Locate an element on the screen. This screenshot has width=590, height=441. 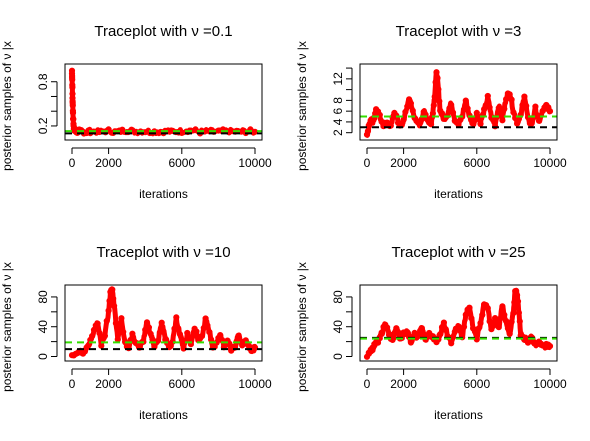
panel-title: Traceplot with ν =3 is located at coordinates (459, 31).